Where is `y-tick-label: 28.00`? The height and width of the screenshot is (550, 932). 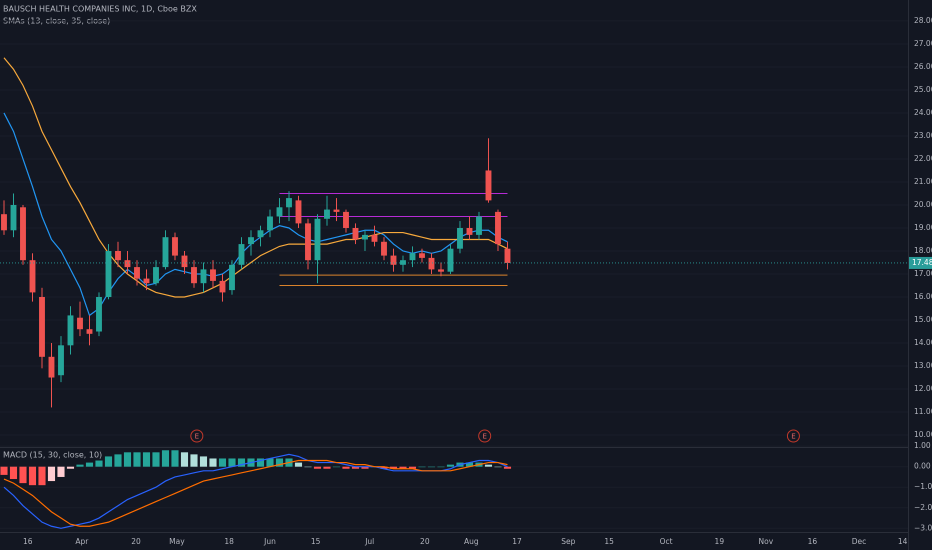 y-tick-label: 28.00 is located at coordinates (923, 20).